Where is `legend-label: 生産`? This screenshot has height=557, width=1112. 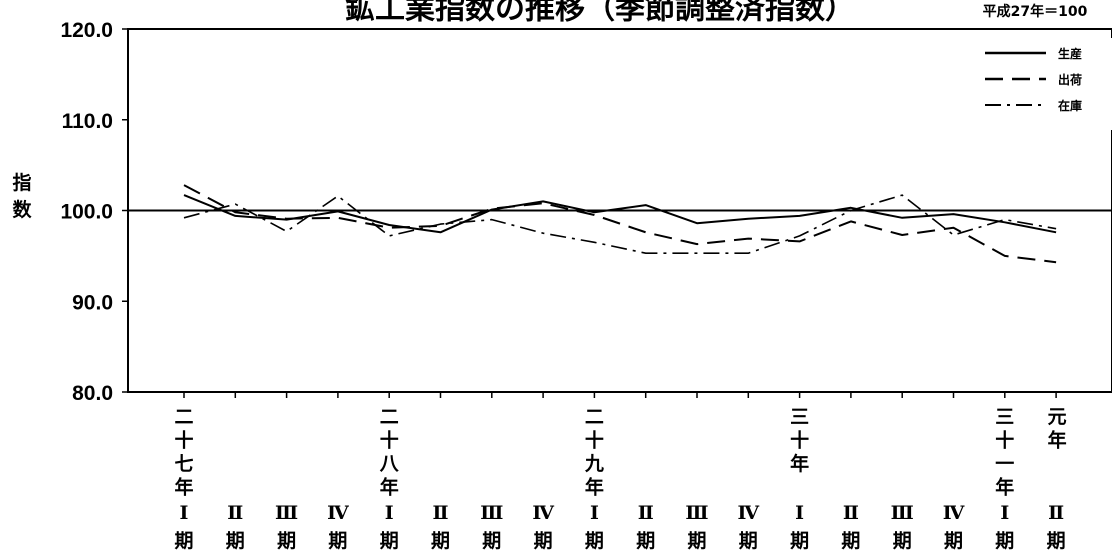 legend-label: 生産 is located at coordinates (1070, 53).